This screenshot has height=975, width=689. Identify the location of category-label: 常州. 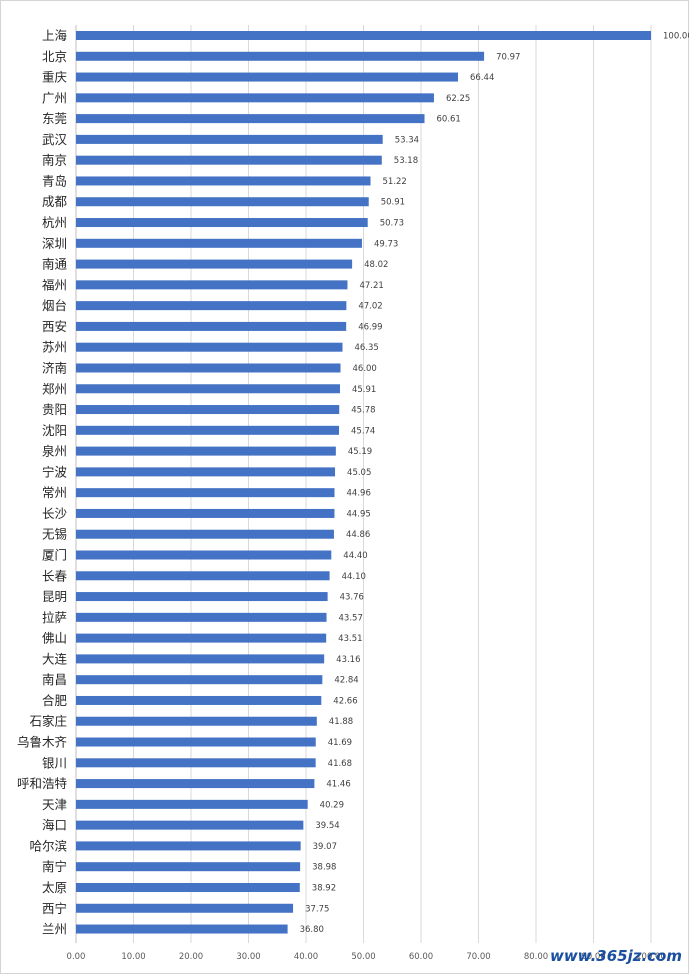
(54, 492).